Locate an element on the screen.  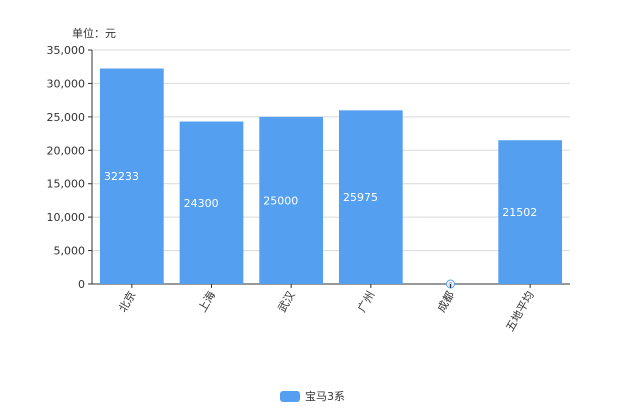
data-label: 32233 is located at coordinates (121, 176).